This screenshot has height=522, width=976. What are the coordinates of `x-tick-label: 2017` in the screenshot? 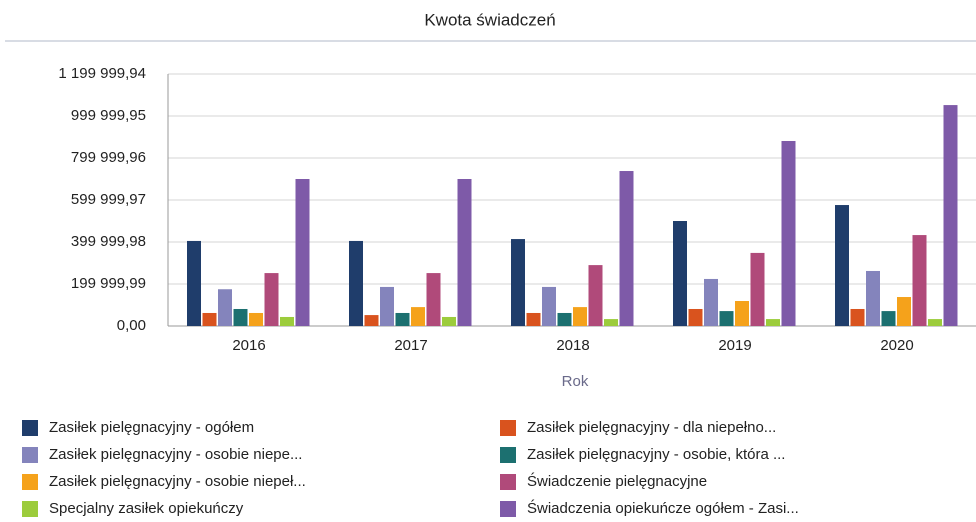 It's located at (410, 345).